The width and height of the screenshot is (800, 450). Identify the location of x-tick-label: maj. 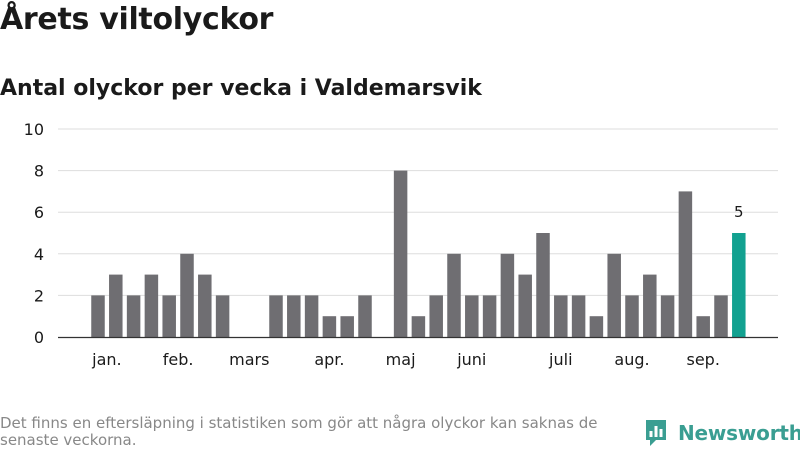
(401, 359).